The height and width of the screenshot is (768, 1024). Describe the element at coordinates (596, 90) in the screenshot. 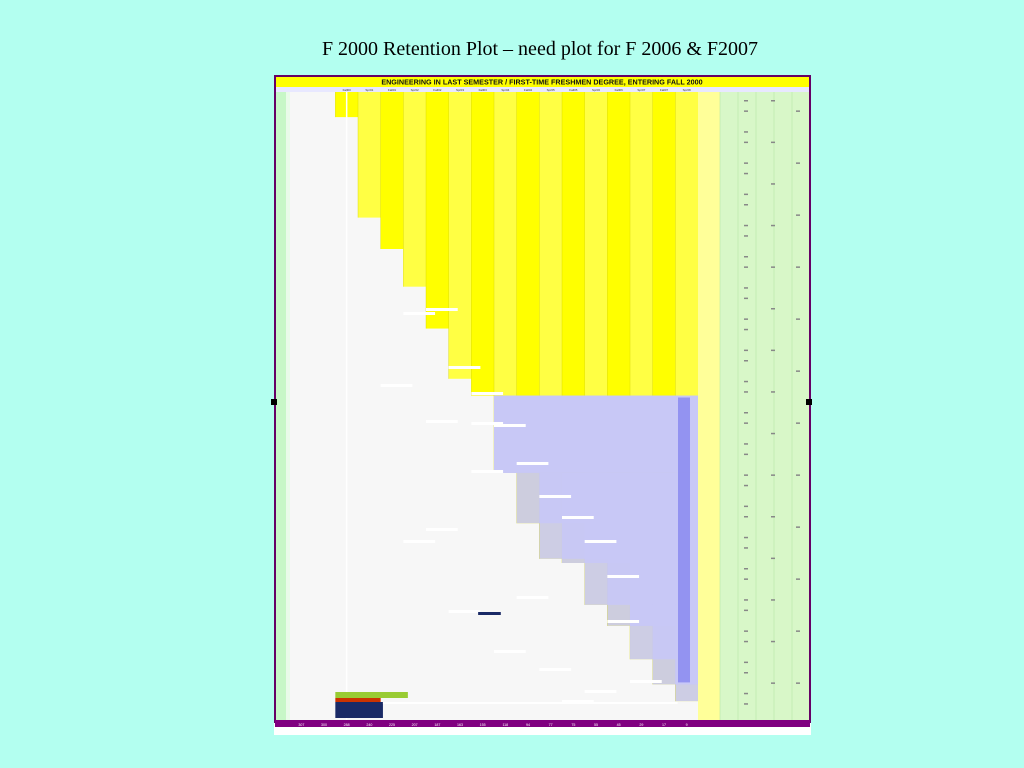

I see `column-header-label: Spr06` at that location.